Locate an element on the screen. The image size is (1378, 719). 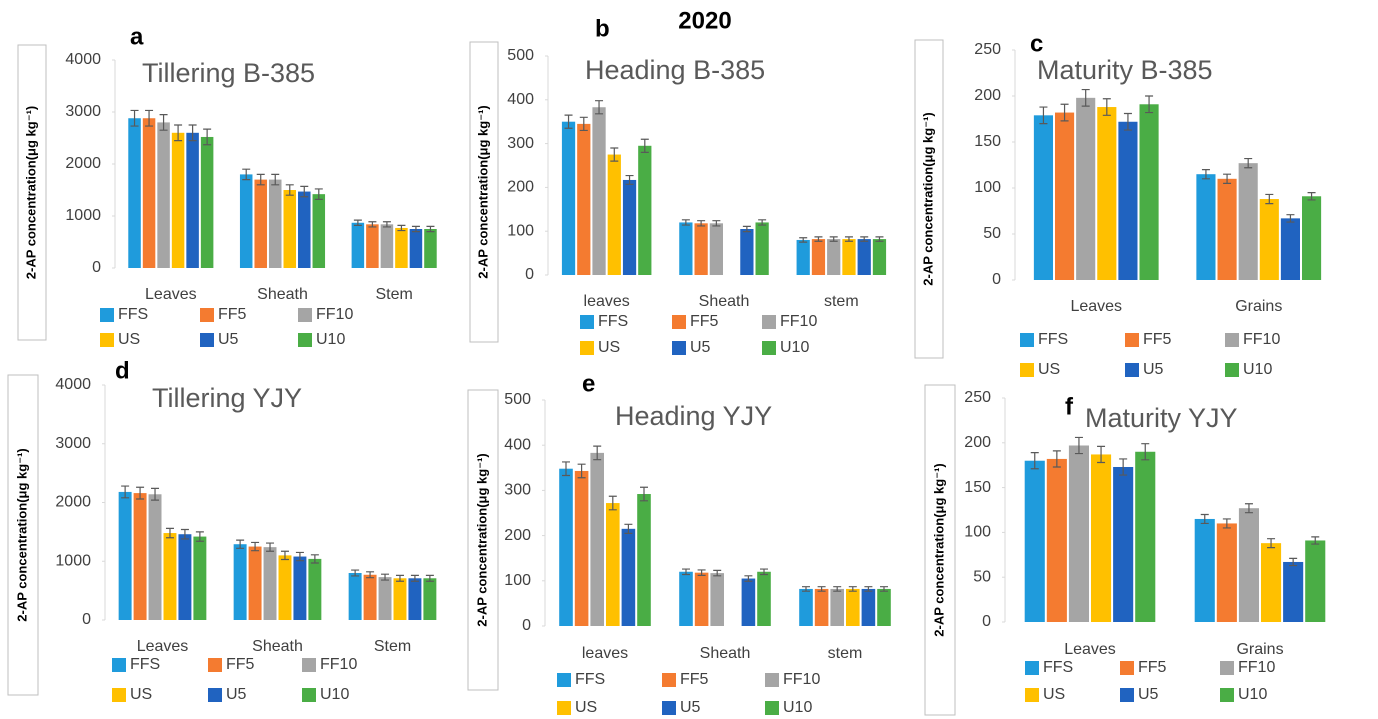
ylabel-box is located at coordinates (940, 550).